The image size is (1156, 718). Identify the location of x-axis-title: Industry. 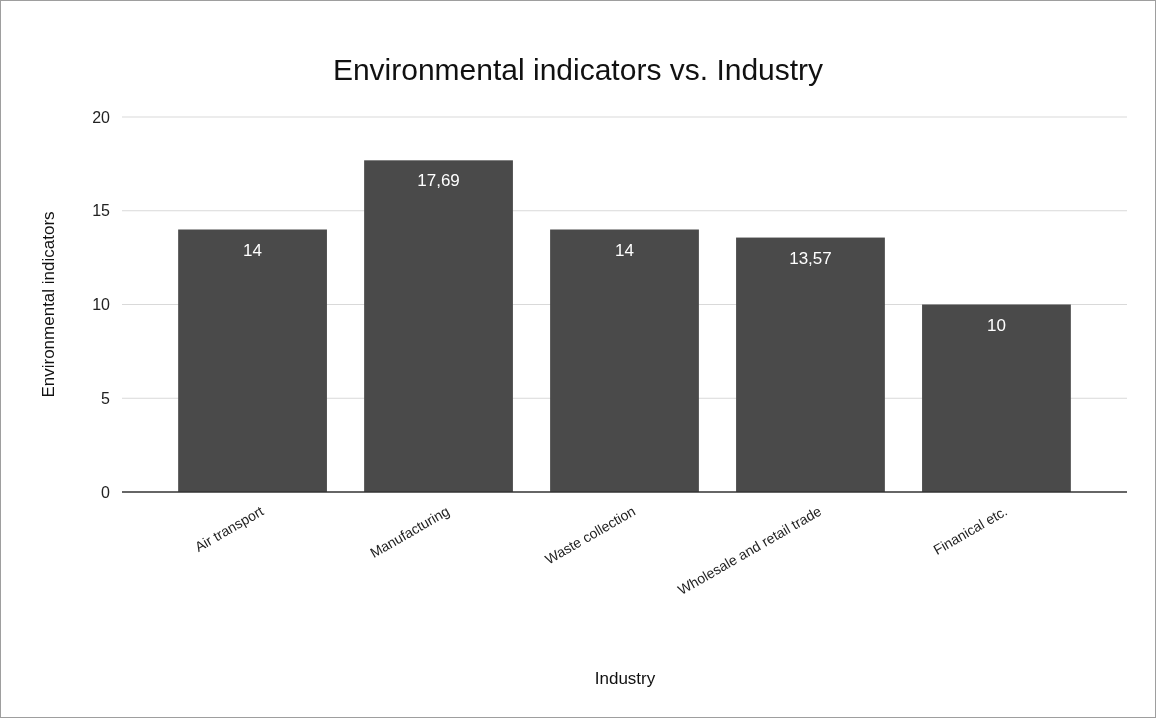
(625, 678).